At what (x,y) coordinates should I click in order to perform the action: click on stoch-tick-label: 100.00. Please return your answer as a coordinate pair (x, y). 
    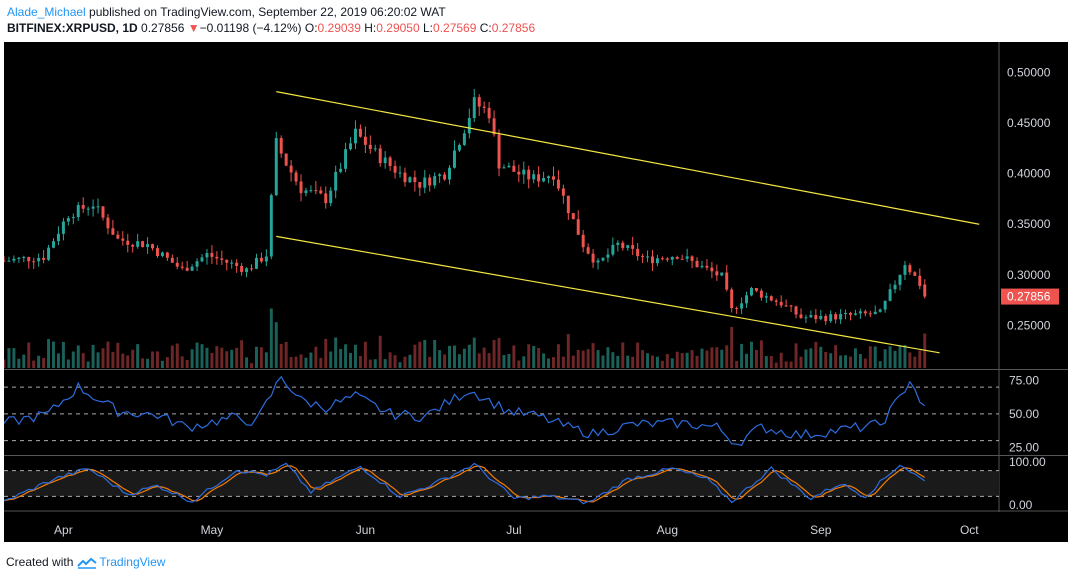
    Looking at the image, I should click on (1027, 462).